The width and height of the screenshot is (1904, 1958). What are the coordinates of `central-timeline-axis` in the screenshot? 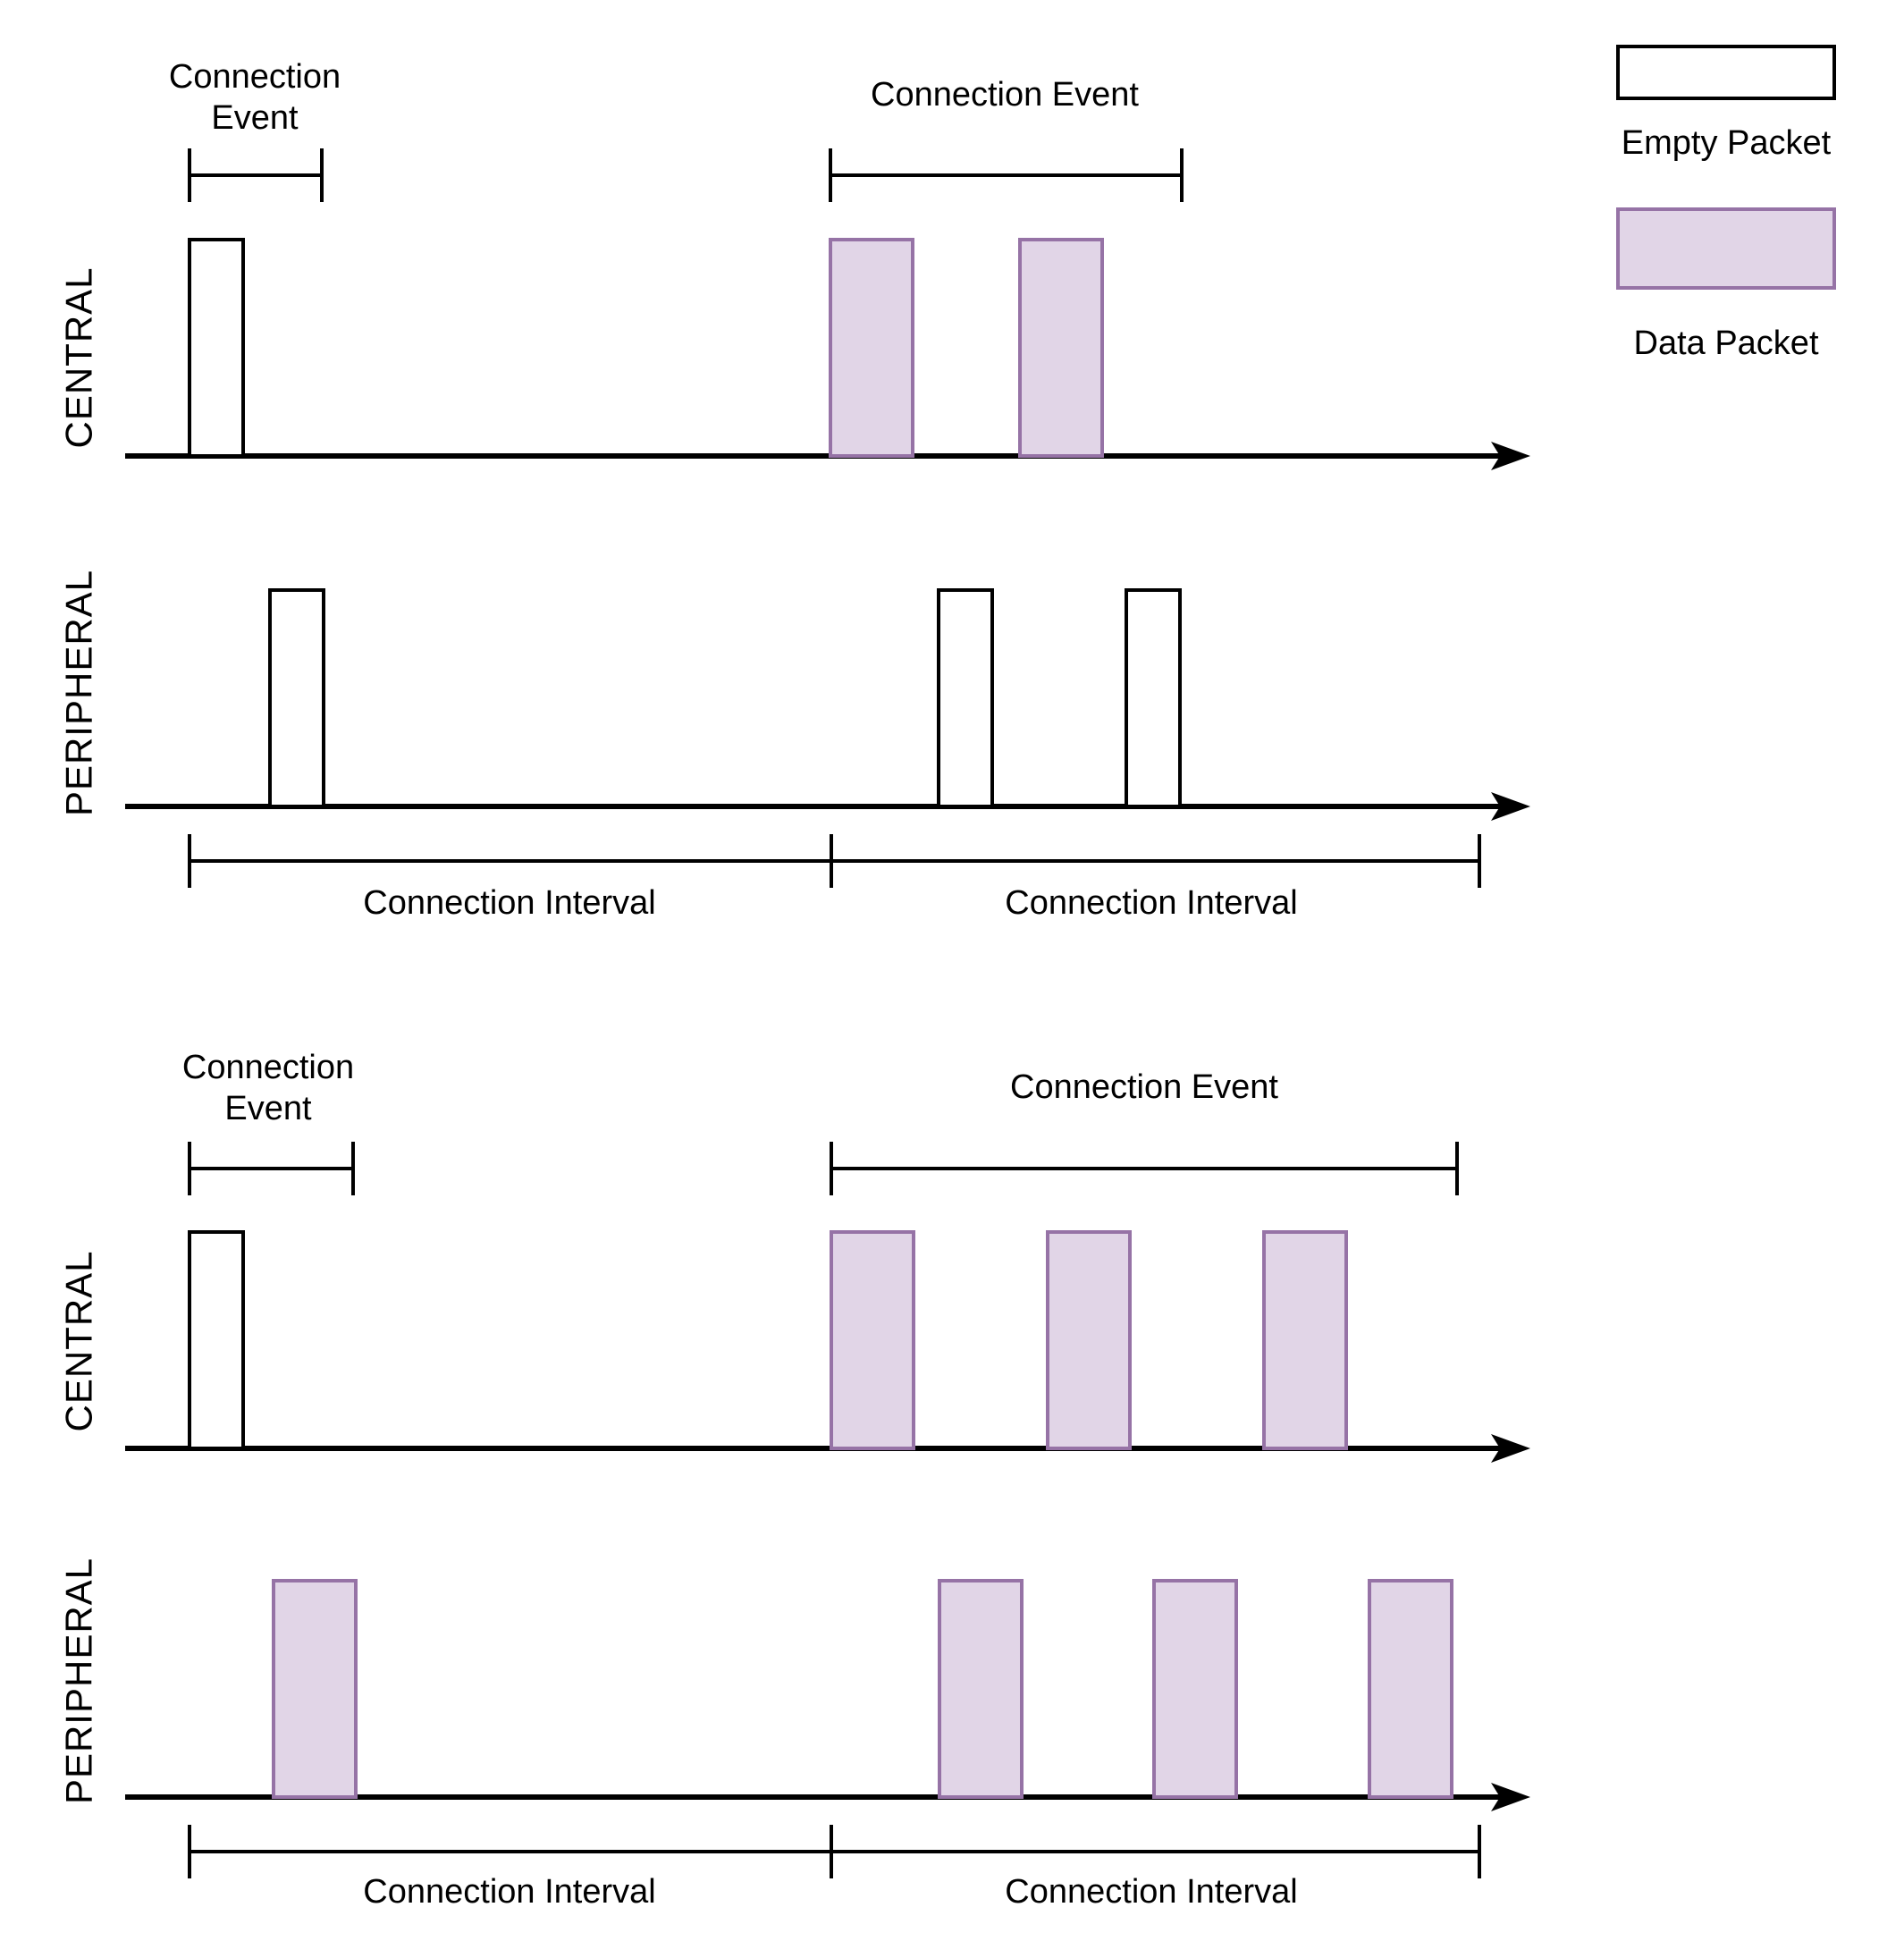 It's located at (827, 456).